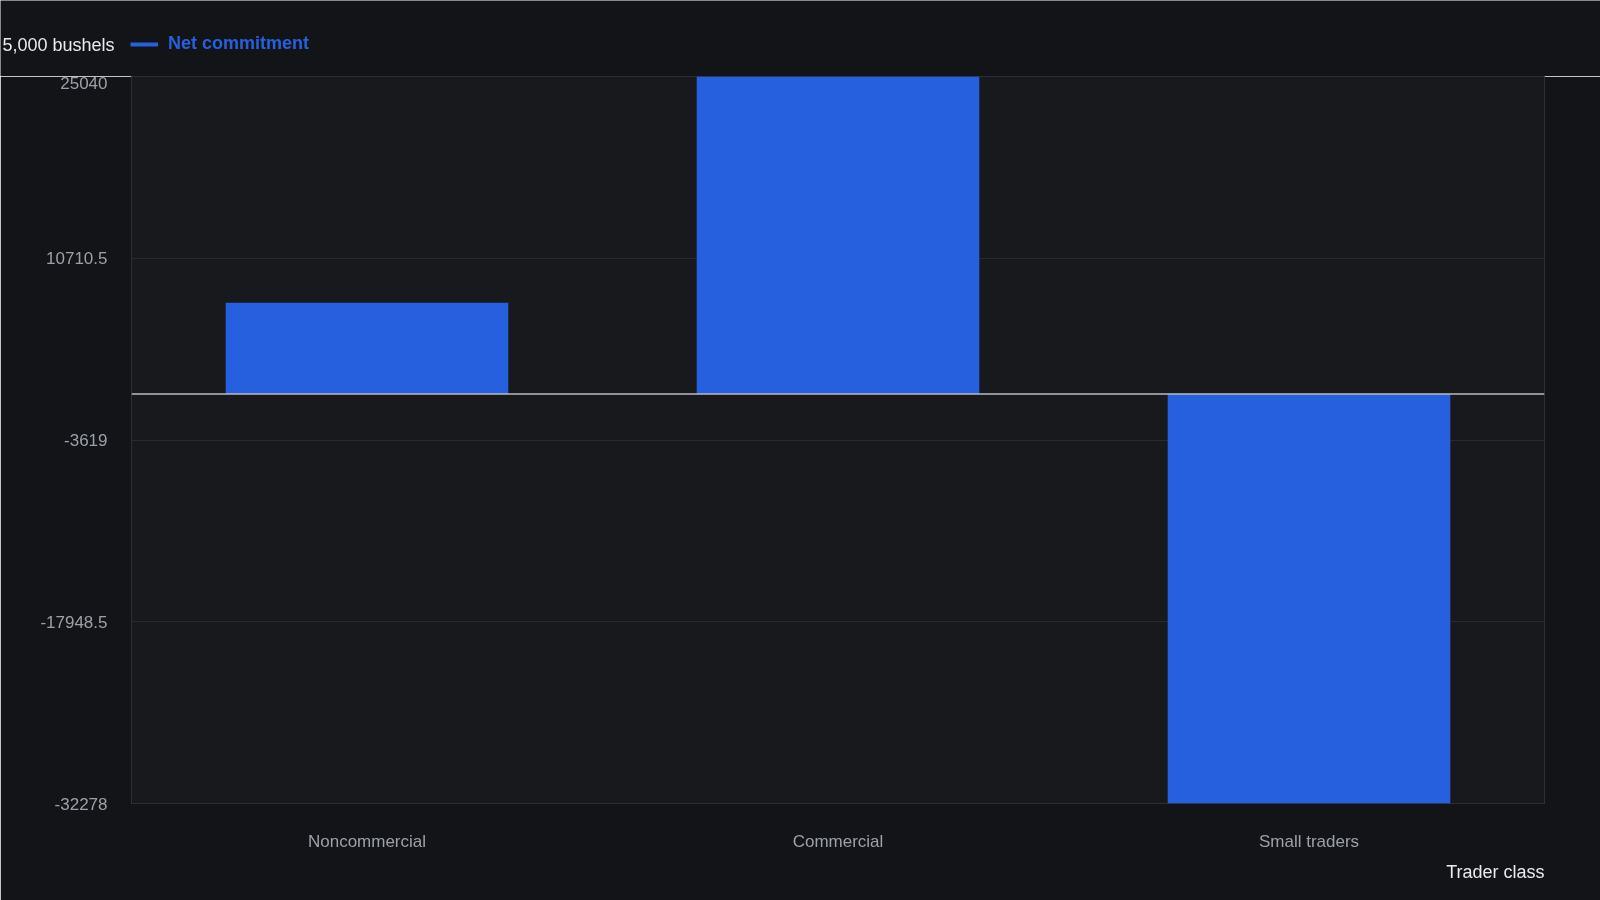 The height and width of the screenshot is (900, 1600). What do you see at coordinates (838, 841) in the screenshot?
I see `x-tick-label: Commercial` at bounding box center [838, 841].